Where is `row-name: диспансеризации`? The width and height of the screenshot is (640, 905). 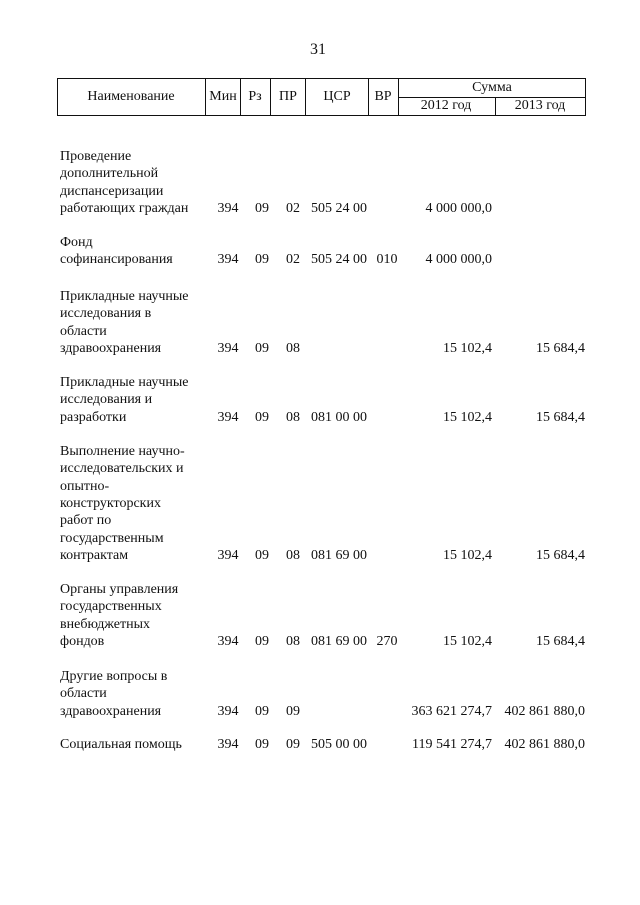 row-name: диспансеризации is located at coordinates (112, 191).